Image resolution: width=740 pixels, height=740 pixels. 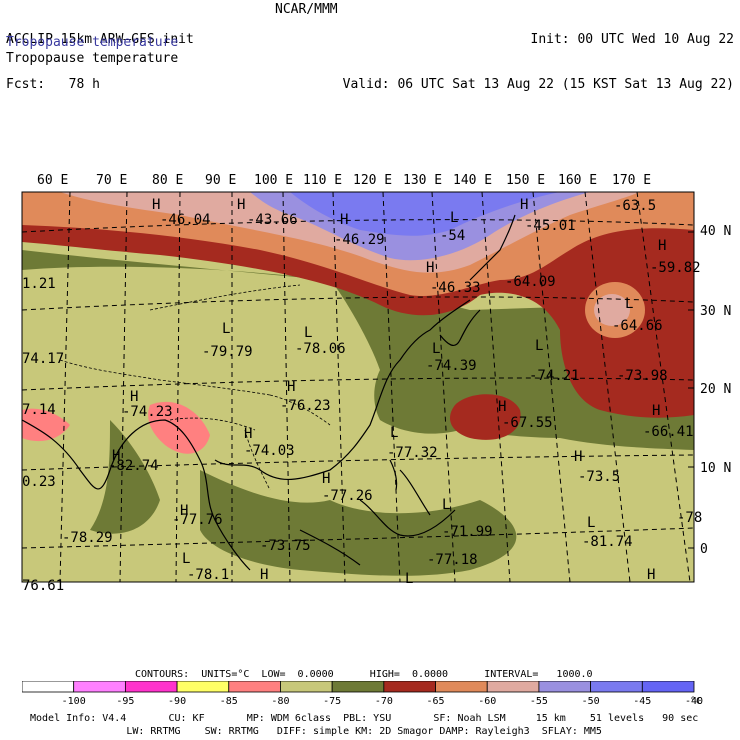 I want to click on temperature-value-label: -46.29, so click(x=359, y=240).